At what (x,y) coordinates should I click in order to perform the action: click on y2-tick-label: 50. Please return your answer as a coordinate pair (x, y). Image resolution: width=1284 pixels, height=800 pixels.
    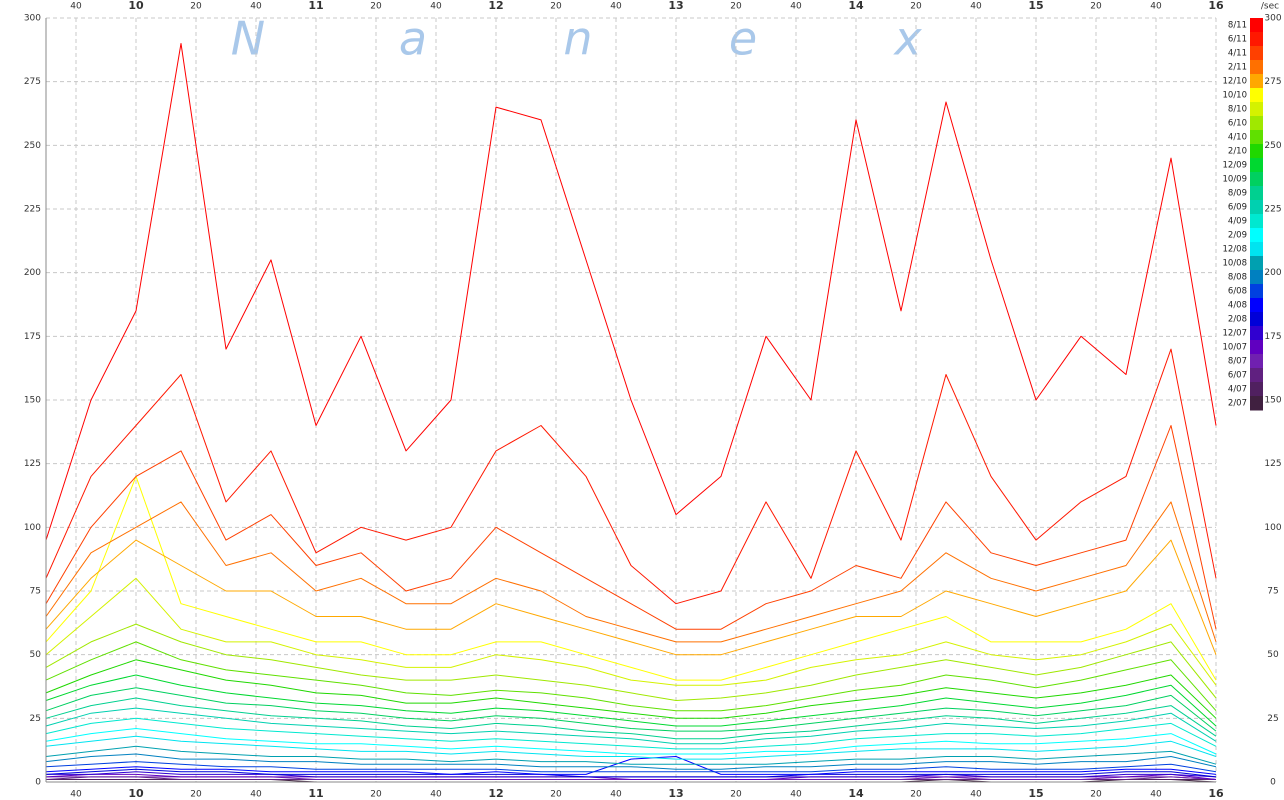
    Looking at the image, I should click on (1273, 655).